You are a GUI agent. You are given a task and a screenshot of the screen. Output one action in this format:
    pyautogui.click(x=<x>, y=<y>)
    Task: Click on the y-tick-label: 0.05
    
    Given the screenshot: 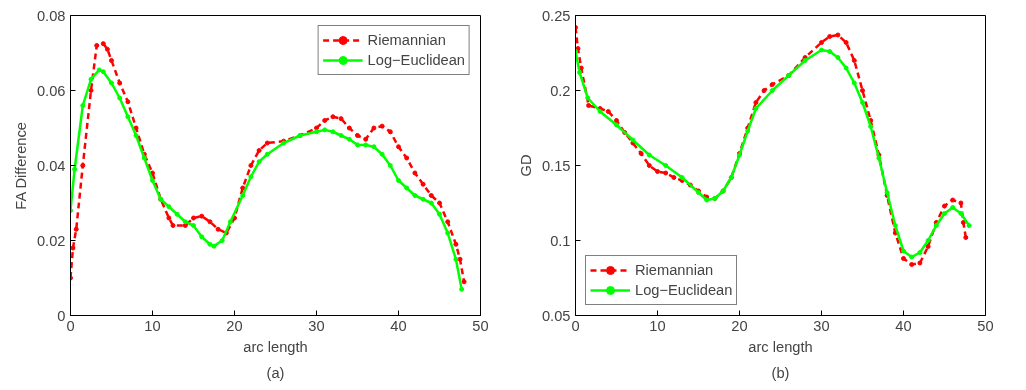 What is the action you would take?
    pyautogui.click(x=556, y=315)
    